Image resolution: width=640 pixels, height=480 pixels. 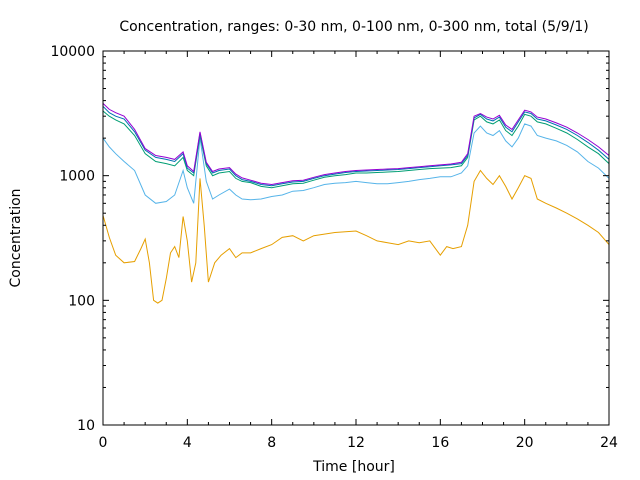 What do you see at coordinates (86, 426) in the screenshot?
I see `y-tick-label: 10` at bounding box center [86, 426].